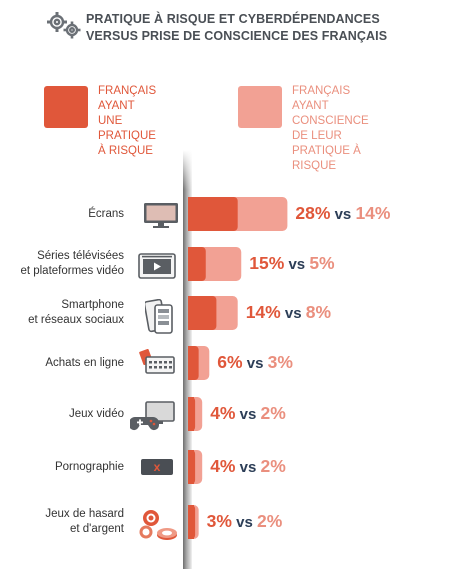  Describe the element at coordinates (96, 413) in the screenshot. I see `category-label: Jeux vidéo` at that location.